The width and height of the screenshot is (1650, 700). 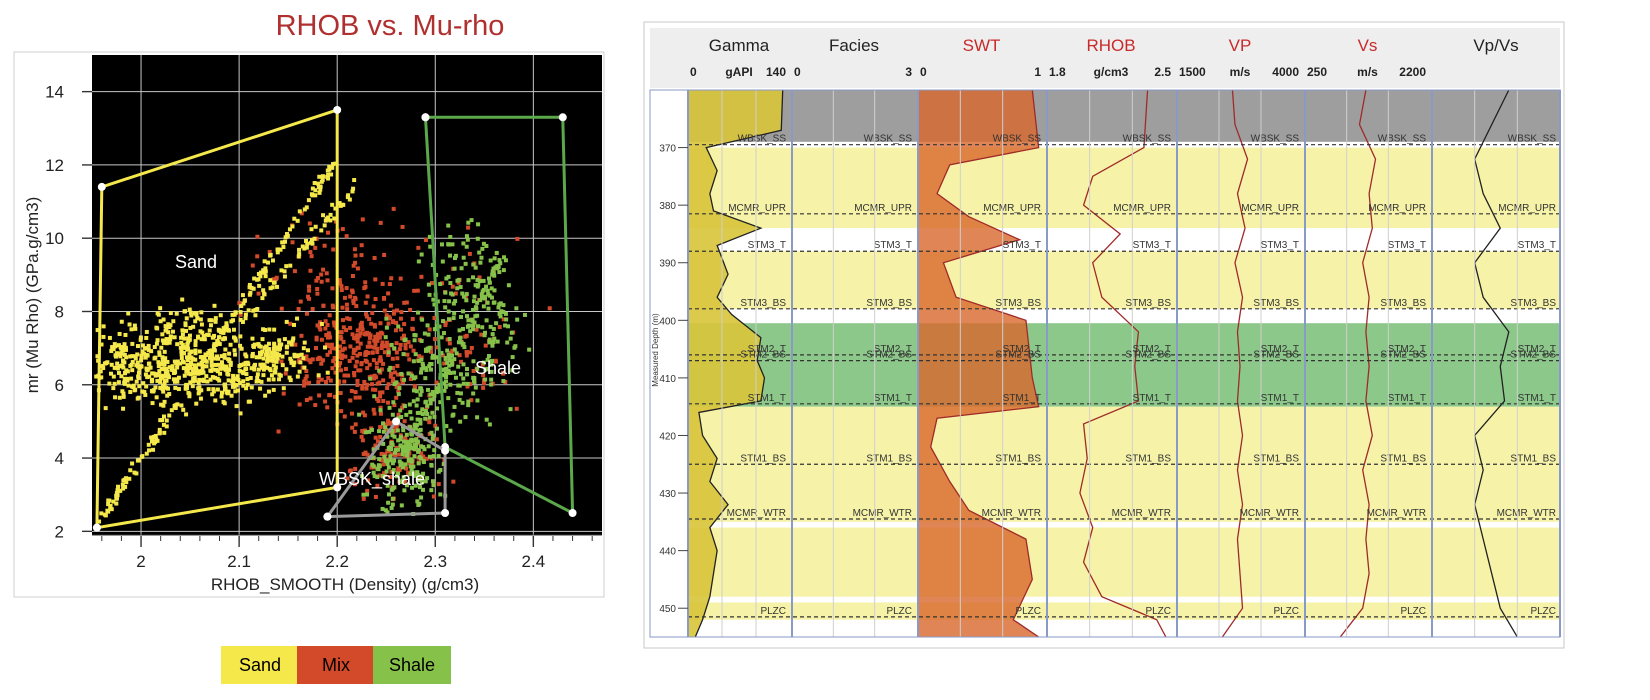 What do you see at coordinates (32, 295) in the screenshot?
I see `y-axis-label: mr (Mu Rho) (GPa.g/cm3)` at bounding box center [32, 295].